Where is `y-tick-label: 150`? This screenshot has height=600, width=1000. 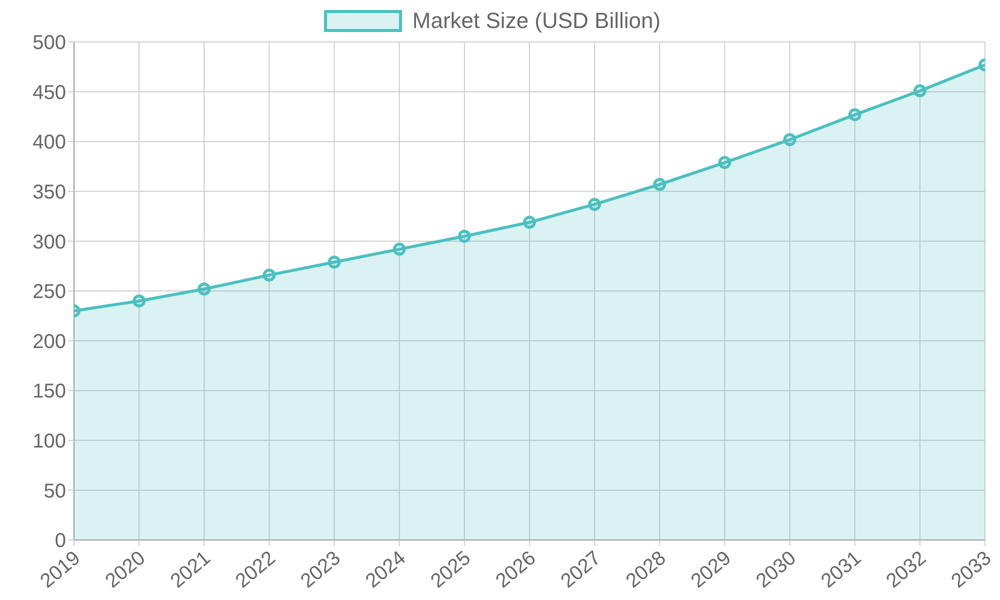 y-tick-label: 150 is located at coordinates (49, 391).